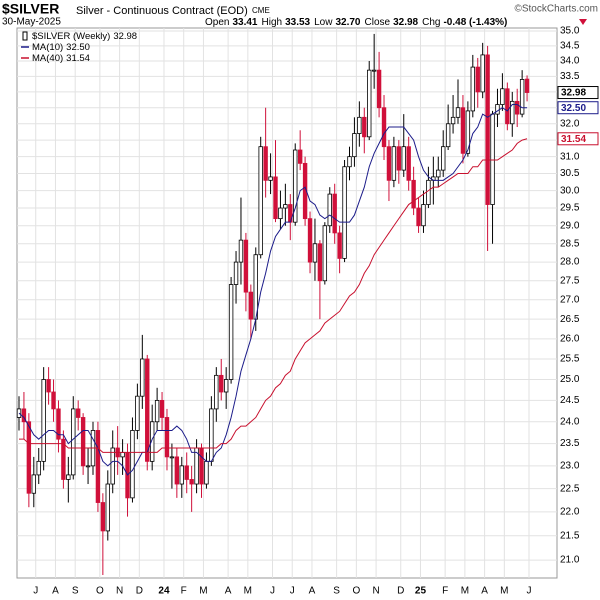 Image resolution: width=600 pixels, height=600 pixels. Describe the element at coordinates (47, 58) in the screenshot. I see `legend-name: MA(40)` at that location.